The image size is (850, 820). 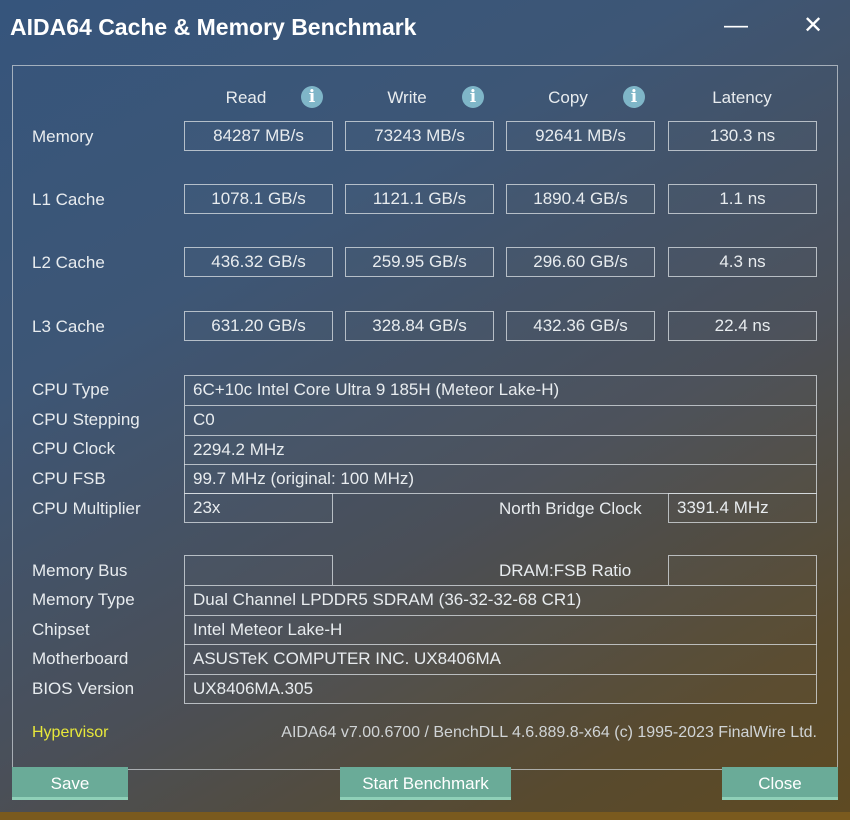 What do you see at coordinates (742, 326) in the screenshot?
I see `result-cell: 22.4 ns` at bounding box center [742, 326].